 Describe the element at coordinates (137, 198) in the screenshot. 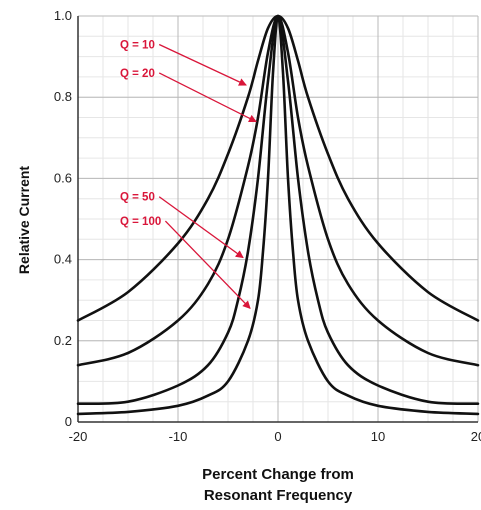

I see `annotation-label: Q = 50` at that location.